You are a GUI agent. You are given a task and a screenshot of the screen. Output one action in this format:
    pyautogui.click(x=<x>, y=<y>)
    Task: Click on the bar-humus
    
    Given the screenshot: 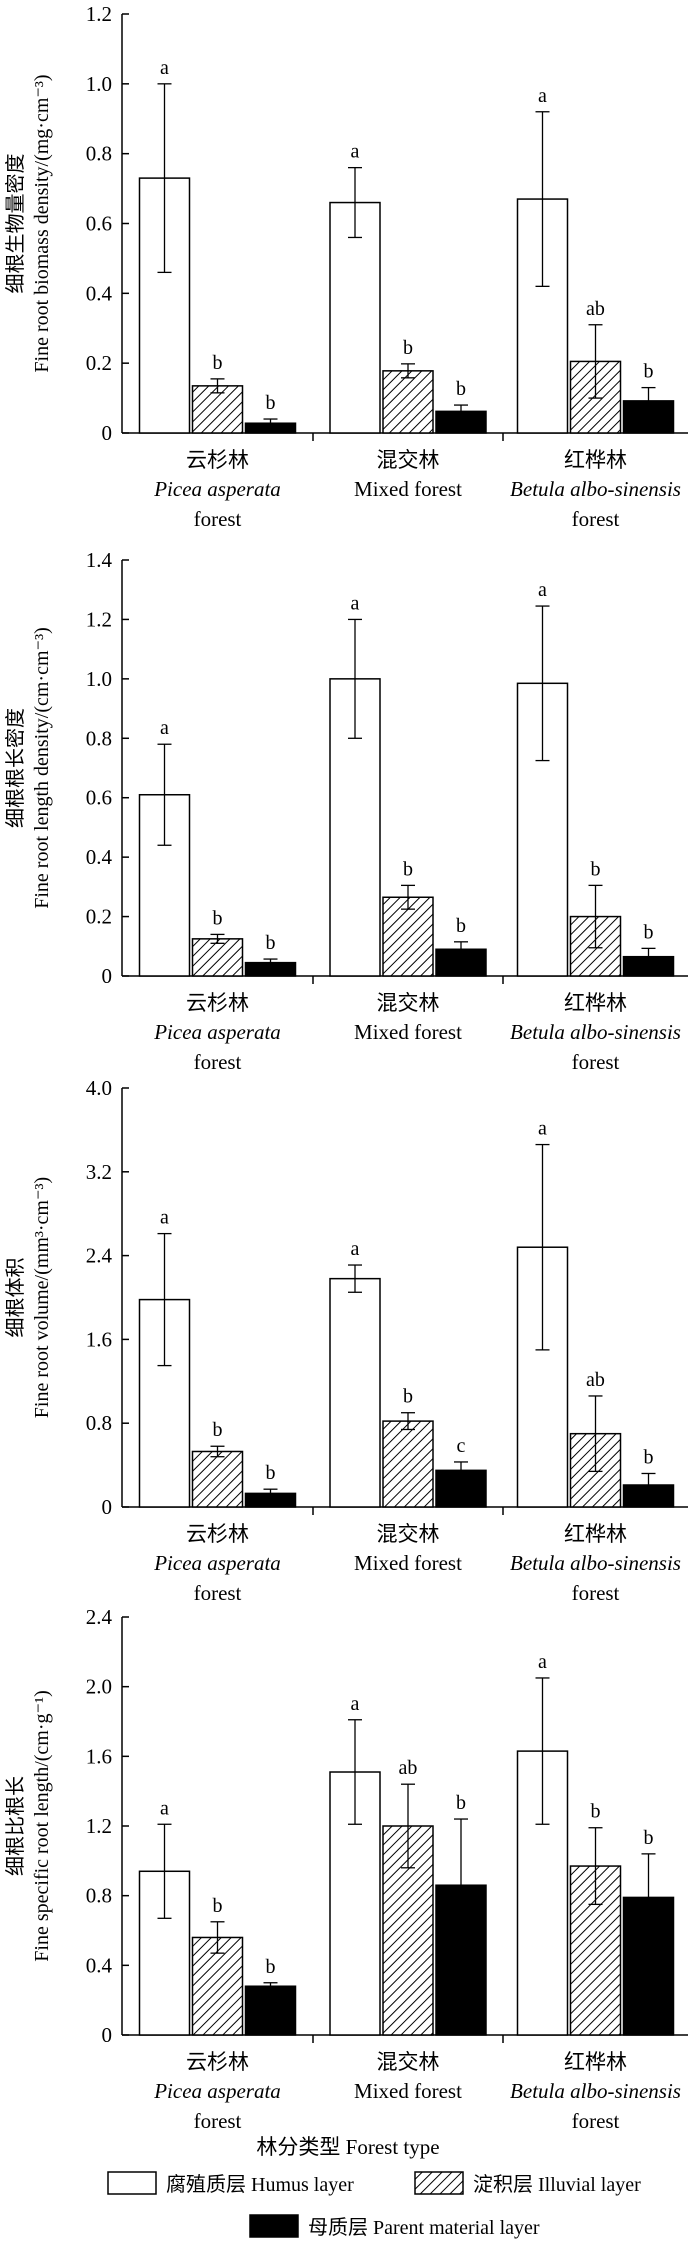 What is the action you would take?
    pyautogui.click(x=355, y=1392)
    